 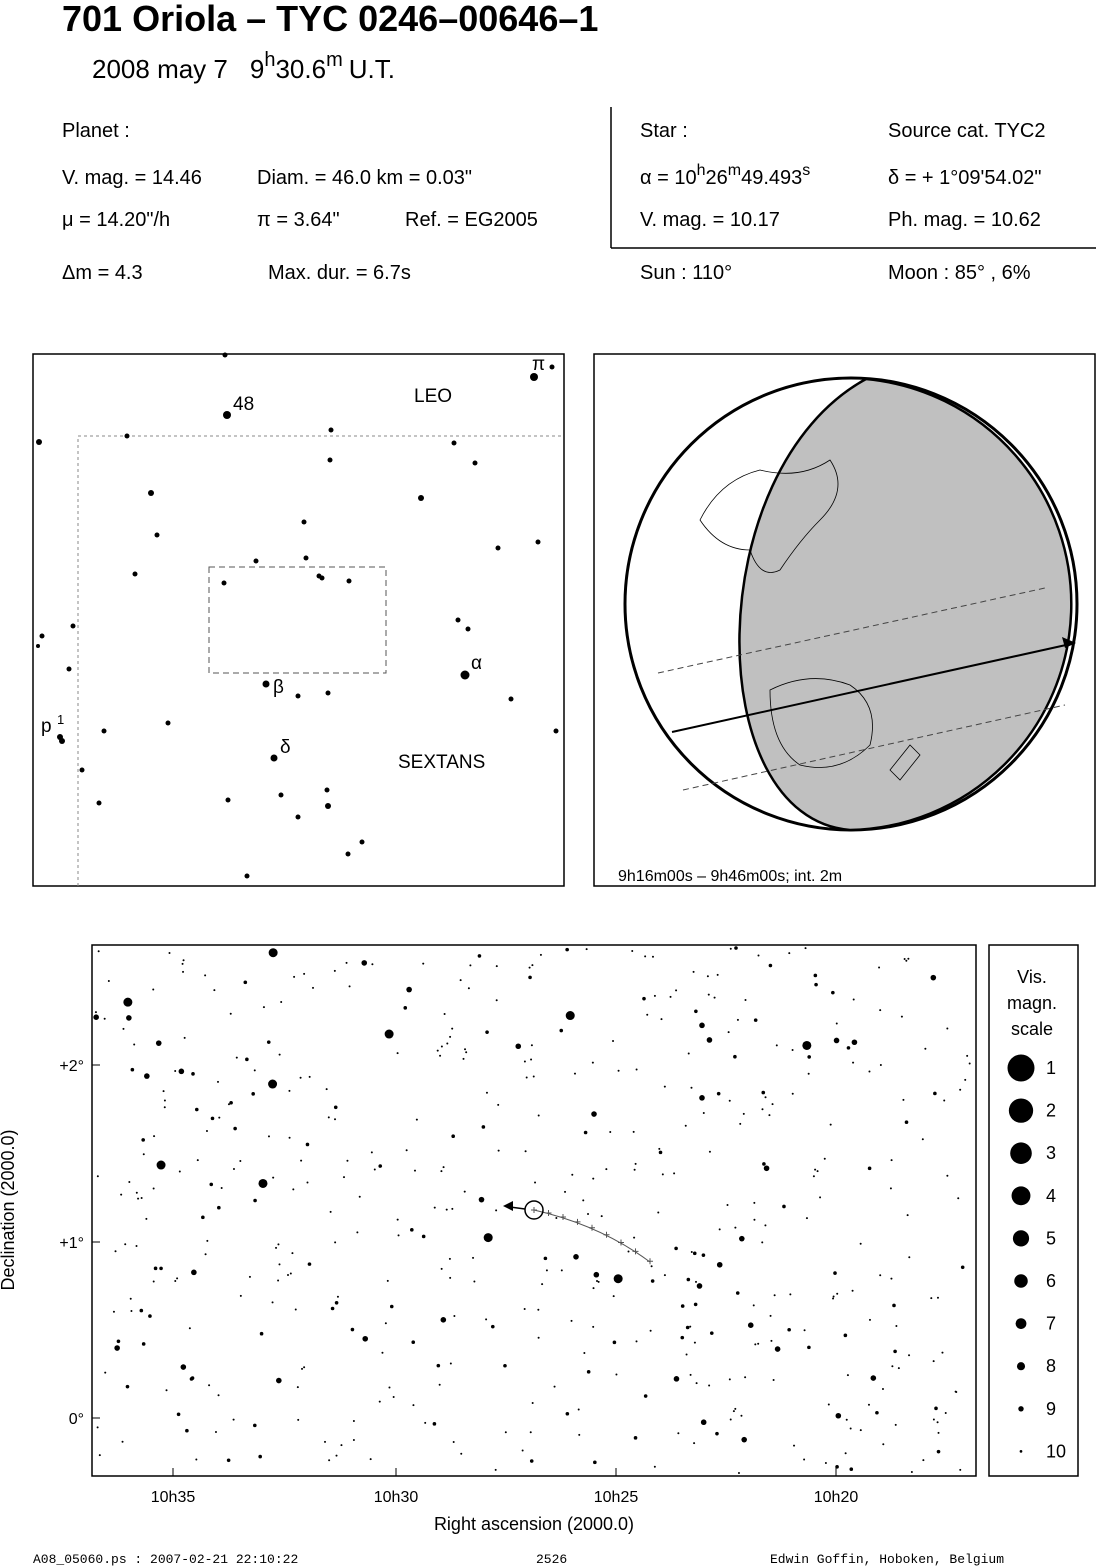 What do you see at coordinates (701, 170) in the screenshot?
I see `sup: h` at bounding box center [701, 170].